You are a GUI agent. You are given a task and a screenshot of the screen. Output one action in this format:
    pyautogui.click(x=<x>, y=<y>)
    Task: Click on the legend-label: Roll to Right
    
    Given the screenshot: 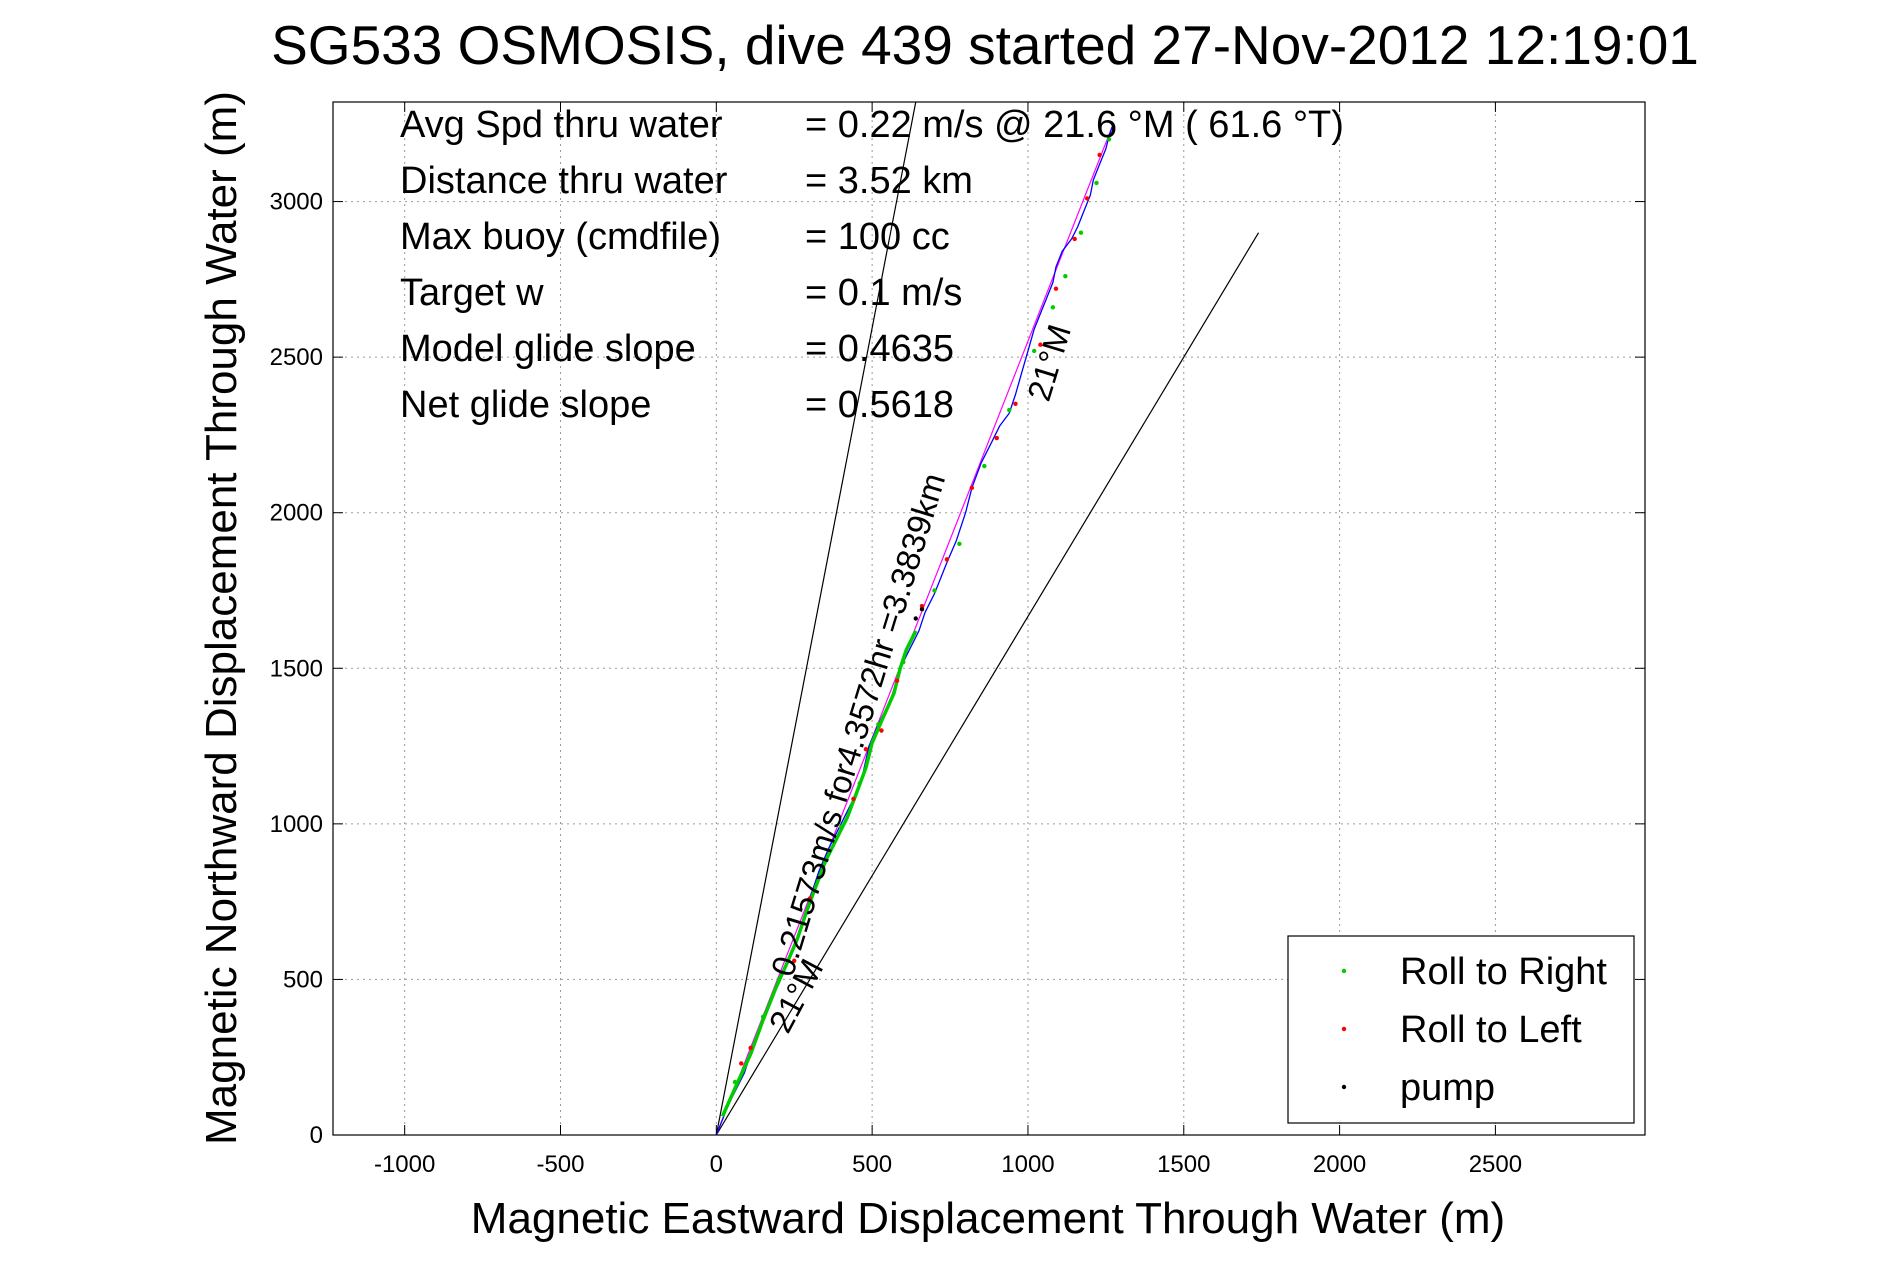 What is the action you would take?
    pyautogui.click(x=1503, y=972)
    